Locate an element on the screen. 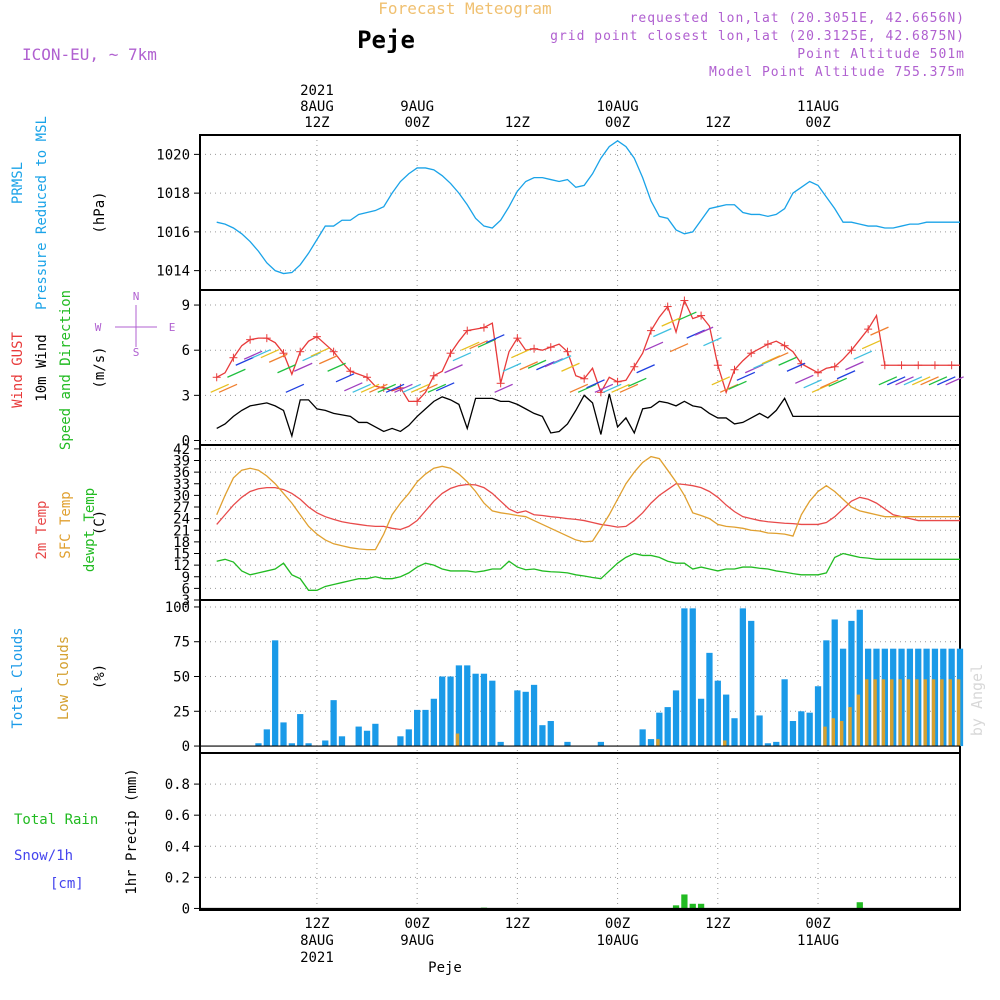 The height and width of the screenshot is (1000, 1000). ytick-label: 75 is located at coordinates (181, 643).